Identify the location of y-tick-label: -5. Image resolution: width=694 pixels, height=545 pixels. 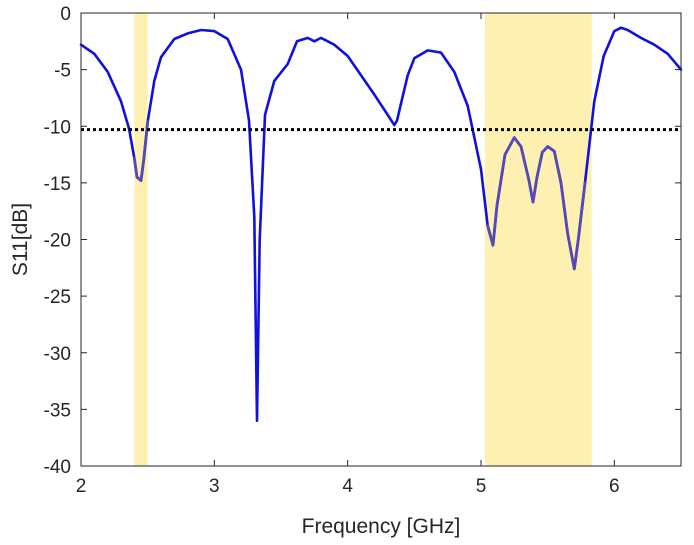
(62, 71).